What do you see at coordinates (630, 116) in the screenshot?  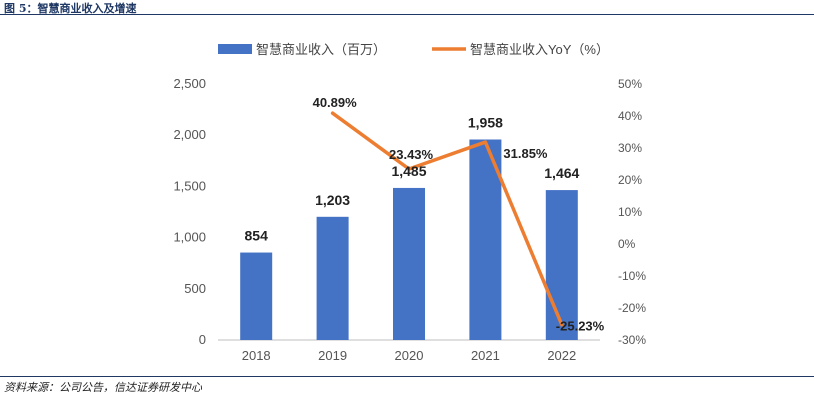 I see `right-tick-label: 40%` at bounding box center [630, 116].